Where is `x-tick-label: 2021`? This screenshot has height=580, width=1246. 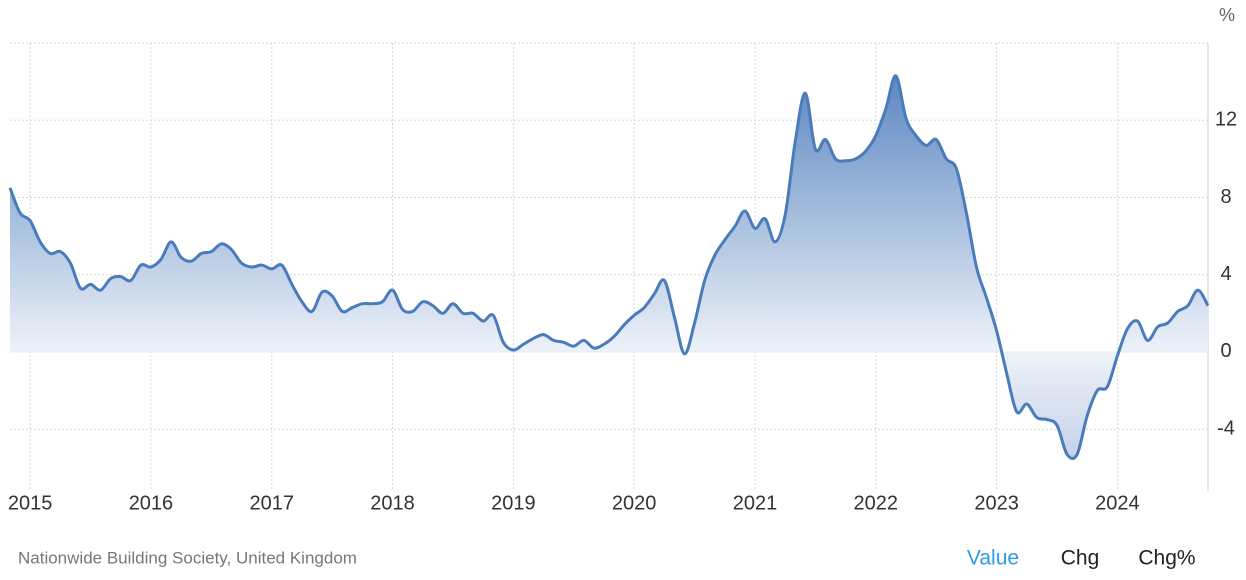 x-tick-label: 2021 is located at coordinates (755, 503).